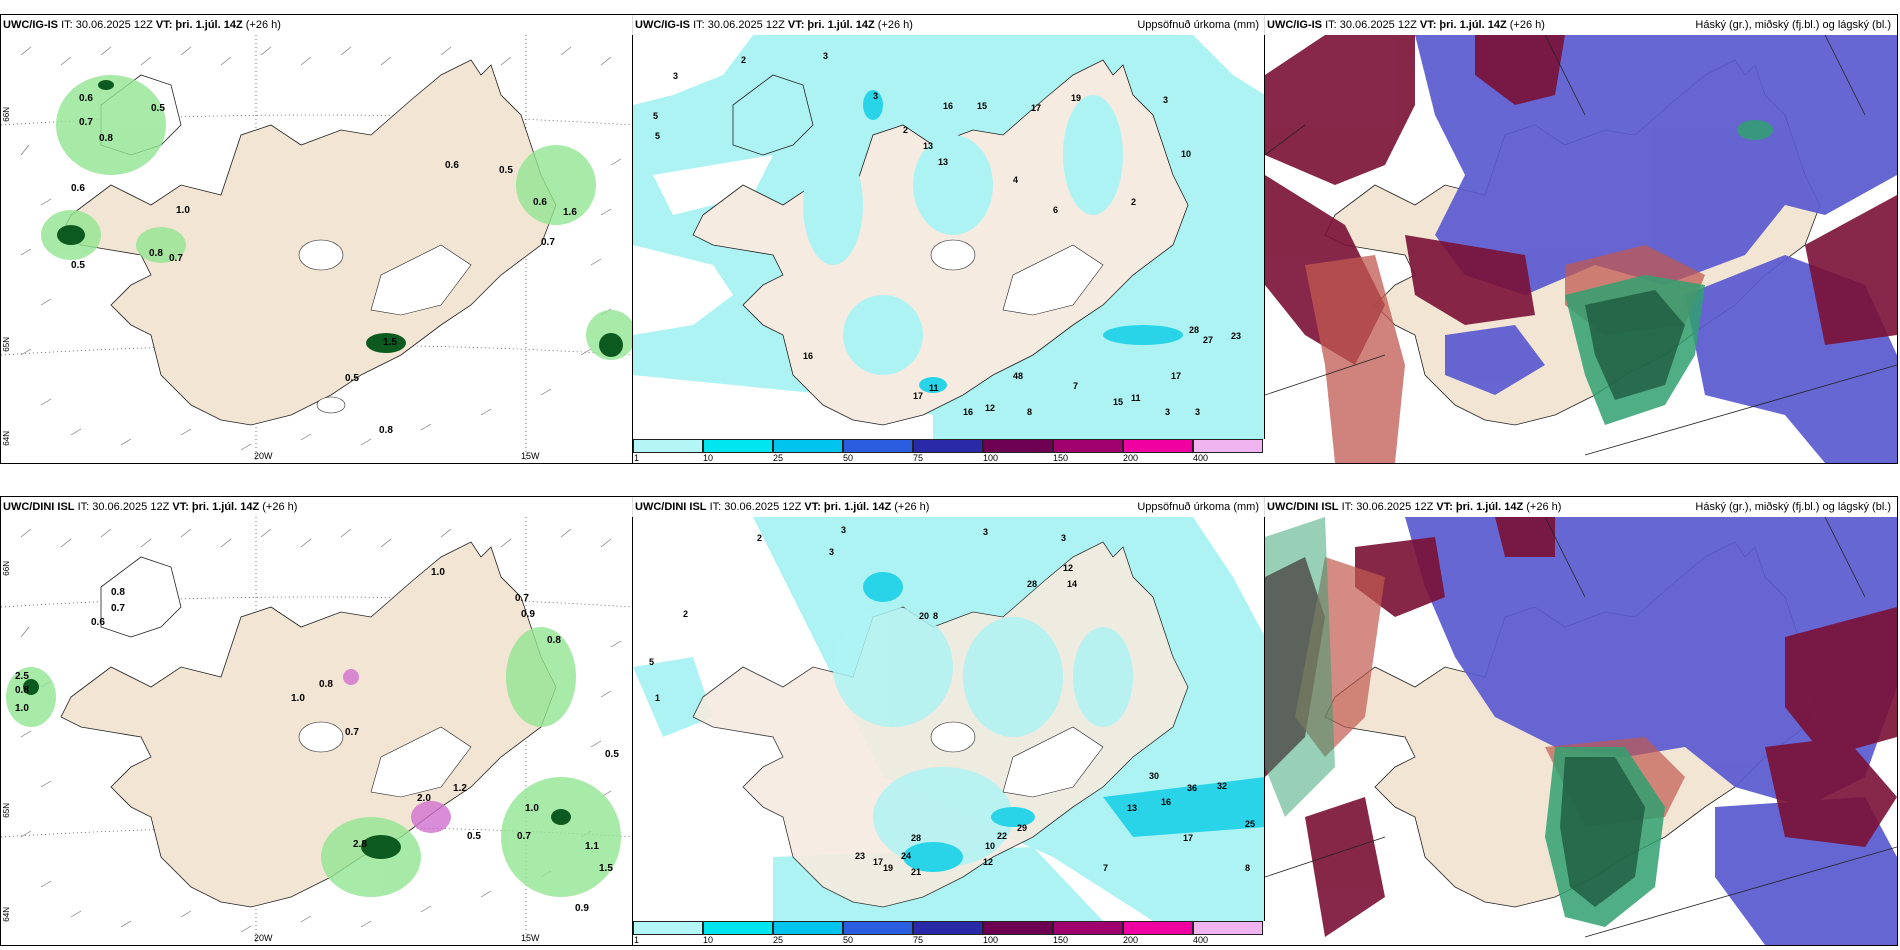 This screenshot has height=950, width=1900. I want to click on precip-value: 20, so click(924, 616).